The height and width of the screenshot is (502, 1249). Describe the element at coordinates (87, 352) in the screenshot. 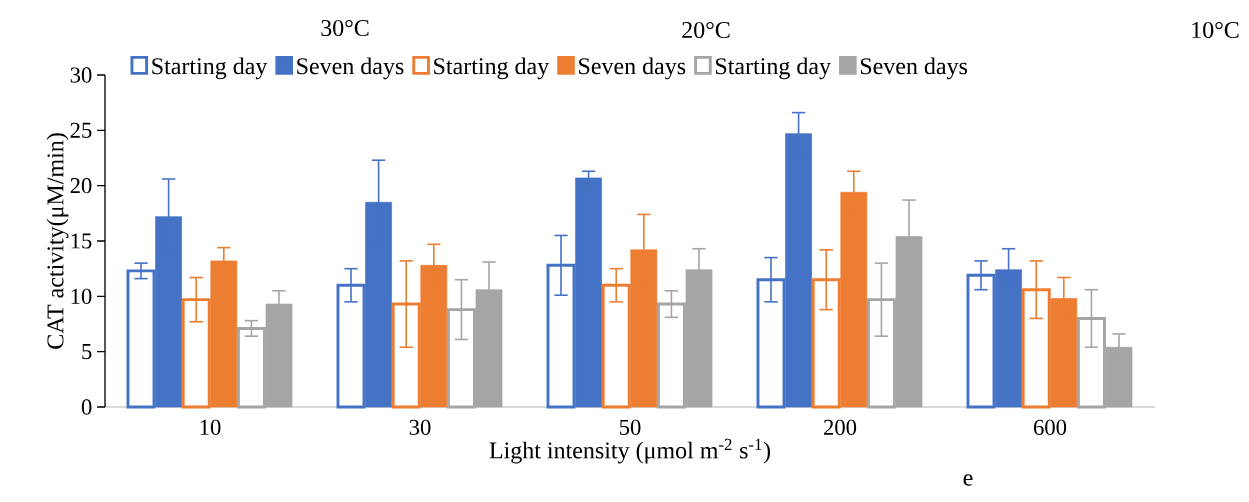

I see `y-tick-label: 5` at that location.